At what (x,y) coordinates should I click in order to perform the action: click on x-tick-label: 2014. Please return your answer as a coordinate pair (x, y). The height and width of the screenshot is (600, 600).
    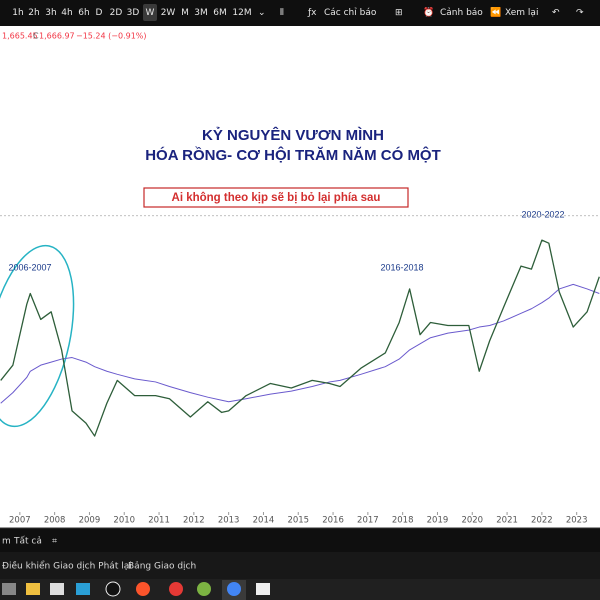
    Looking at the image, I should click on (264, 521).